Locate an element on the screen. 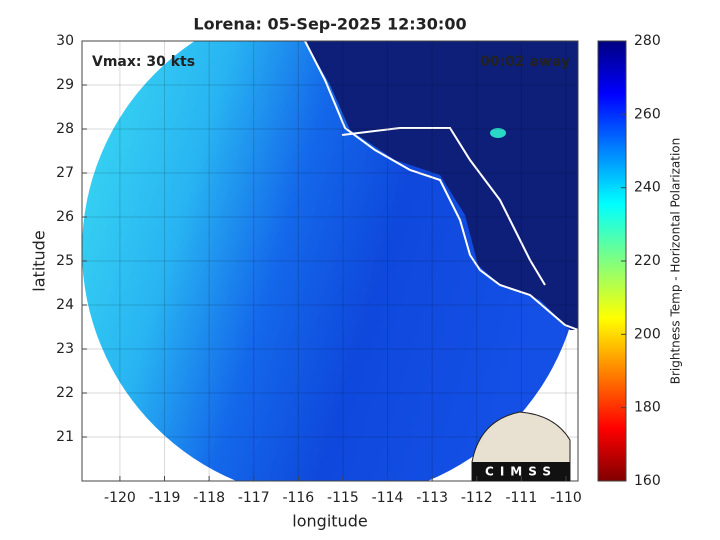 Image resolution: width=720 pixels, height=540 pixels. x-axis-label: longitude is located at coordinates (329, 521).